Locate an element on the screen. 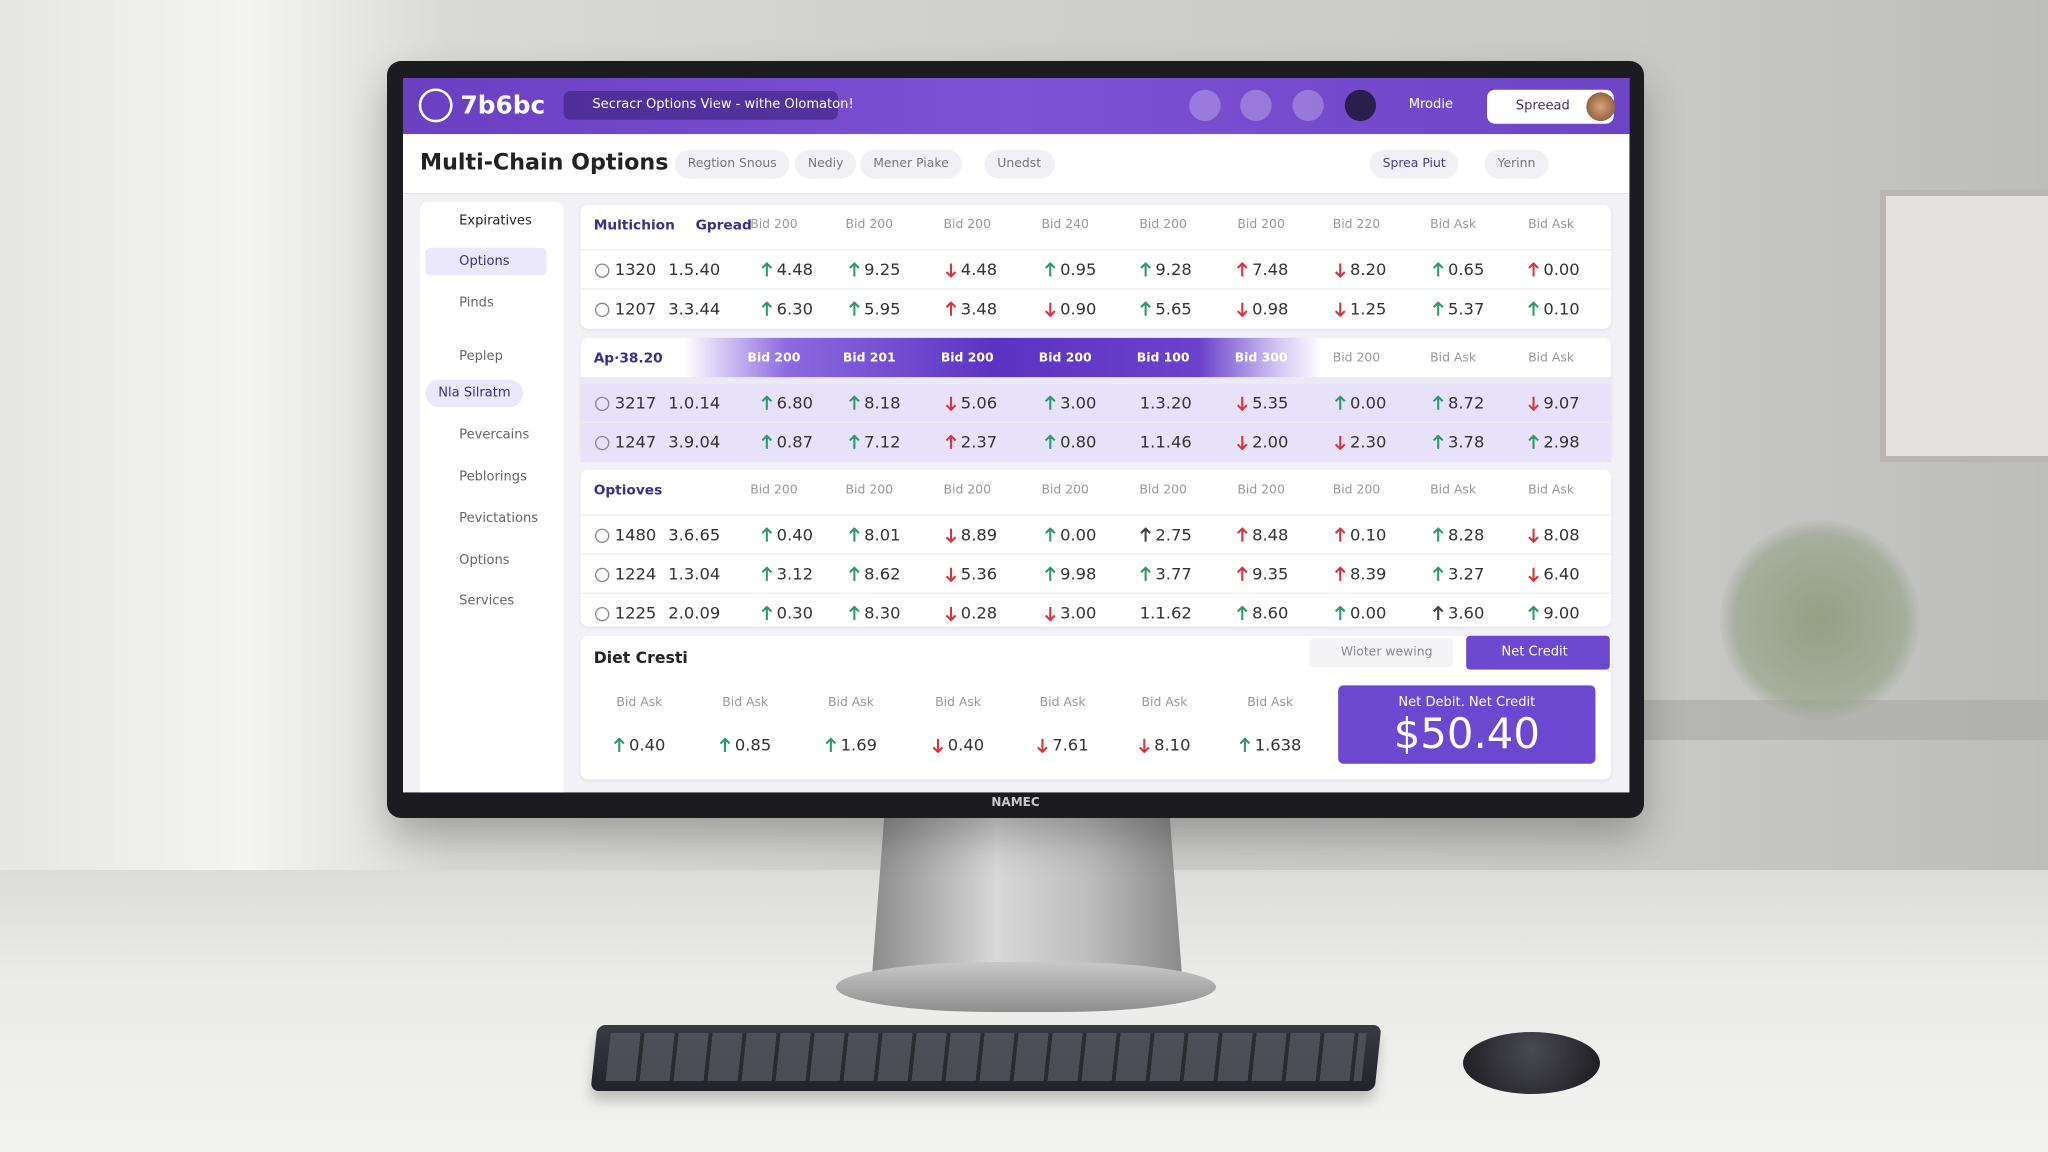 The width and height of the screenshot is (2048, 1152). filter-pill: Mener Piake is located at coordinates (911, 164).